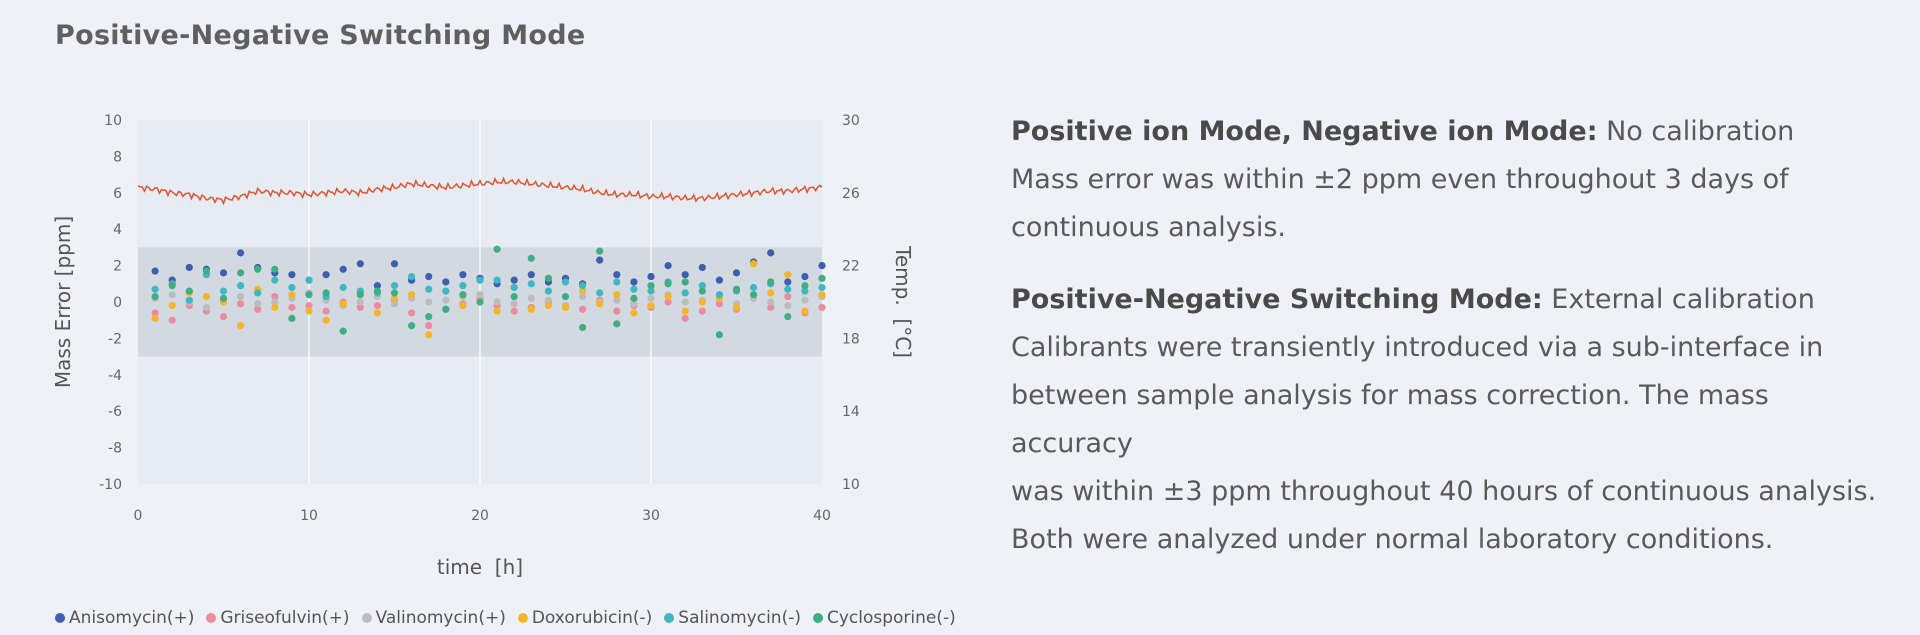 This screenshot has width=1920, height=635. I want to click on legend-item-griseofulvin: Griseofulvin(+), so click(278, 618).